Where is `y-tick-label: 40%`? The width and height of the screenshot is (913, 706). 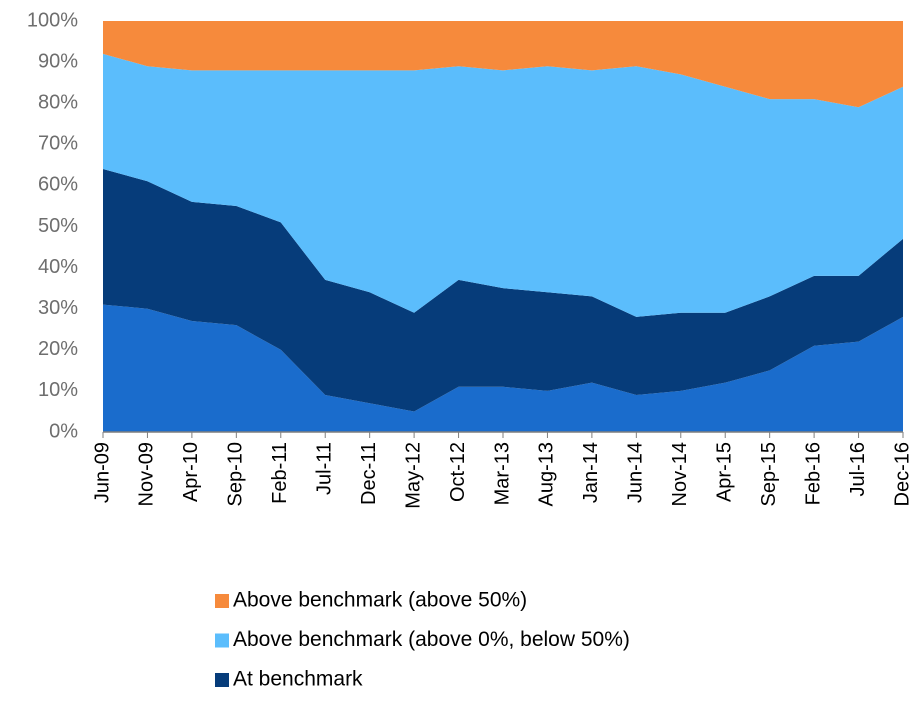 y-tick-label: 40% is located at coordinates (58, 267).